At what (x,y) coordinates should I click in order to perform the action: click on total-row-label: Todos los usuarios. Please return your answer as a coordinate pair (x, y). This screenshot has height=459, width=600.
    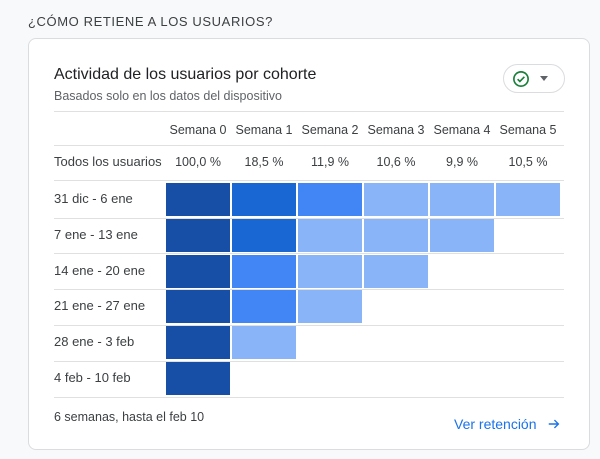
    Looking at the image, I should click on (108, 161).